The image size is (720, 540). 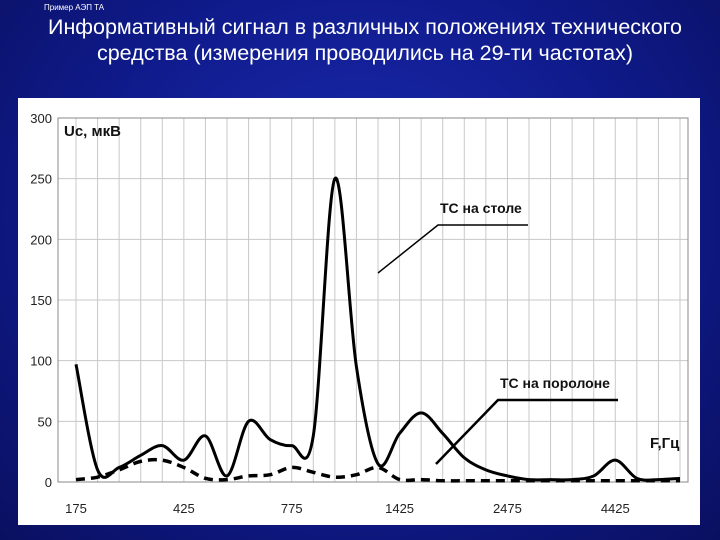 I want to click on x-tick-labels: 175 425 775 1425 2475 4425, so click(x=347, y=508).